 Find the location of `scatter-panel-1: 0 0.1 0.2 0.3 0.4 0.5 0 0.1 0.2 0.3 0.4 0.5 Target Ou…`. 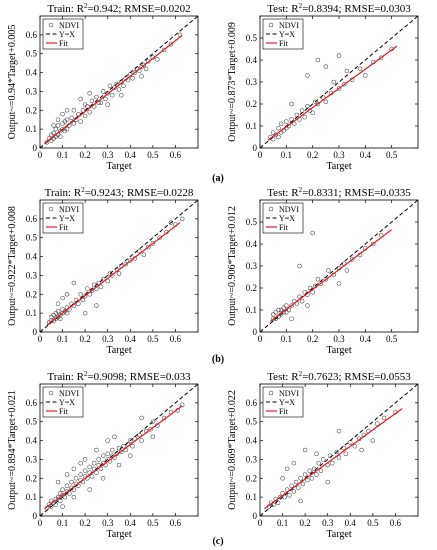

scatter-panel-1: 0 0.1 0.2 0.3 0.4 0.5 0 0.1 0.2 0.3 0.4 0.5 Target Ou… is located at coordinates (323, 87).